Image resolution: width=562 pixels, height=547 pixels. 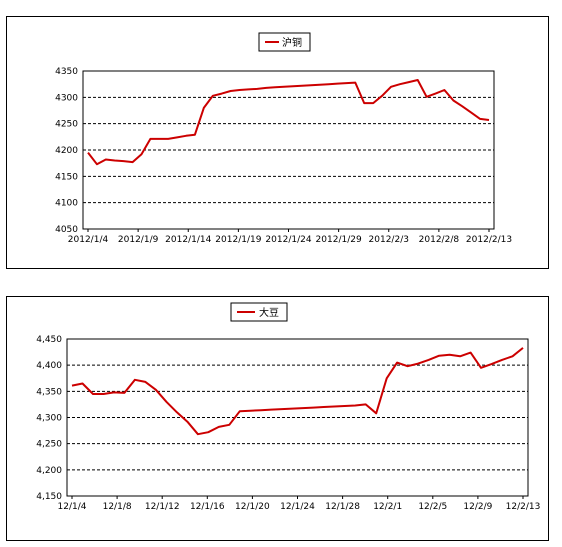 I want to click on copper-y-tick-label: 4350, so click(x=66, y=72).